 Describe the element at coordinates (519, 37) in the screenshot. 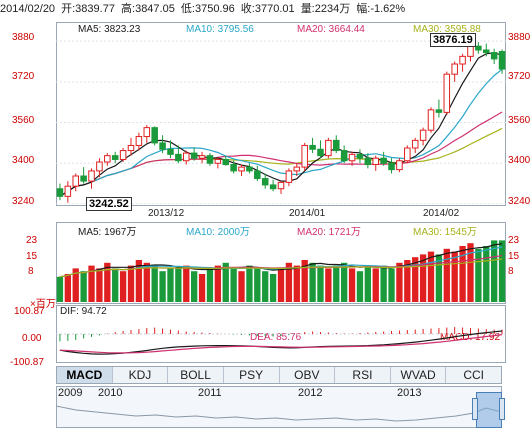

I see `price-ytick-right: 3880` at that location.